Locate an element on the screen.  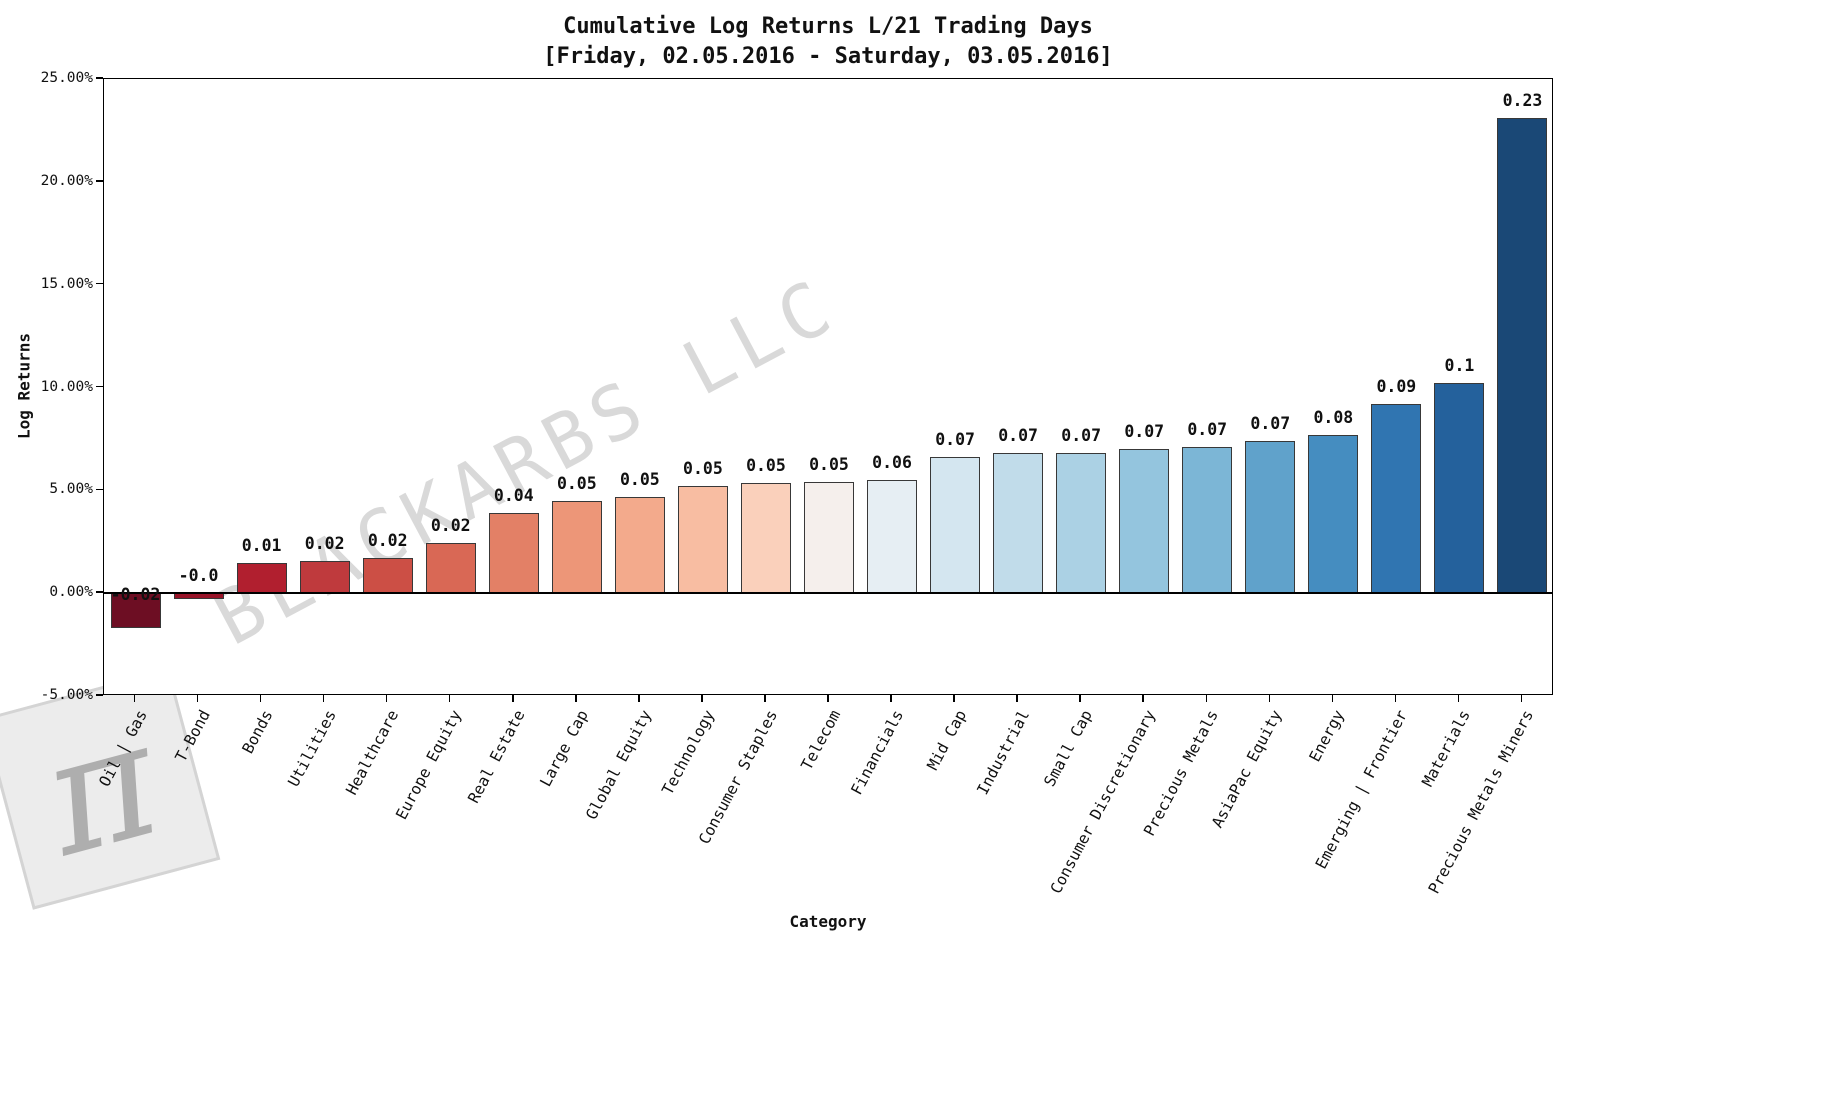
pi-icon: π is located at coordinates (100, 788).